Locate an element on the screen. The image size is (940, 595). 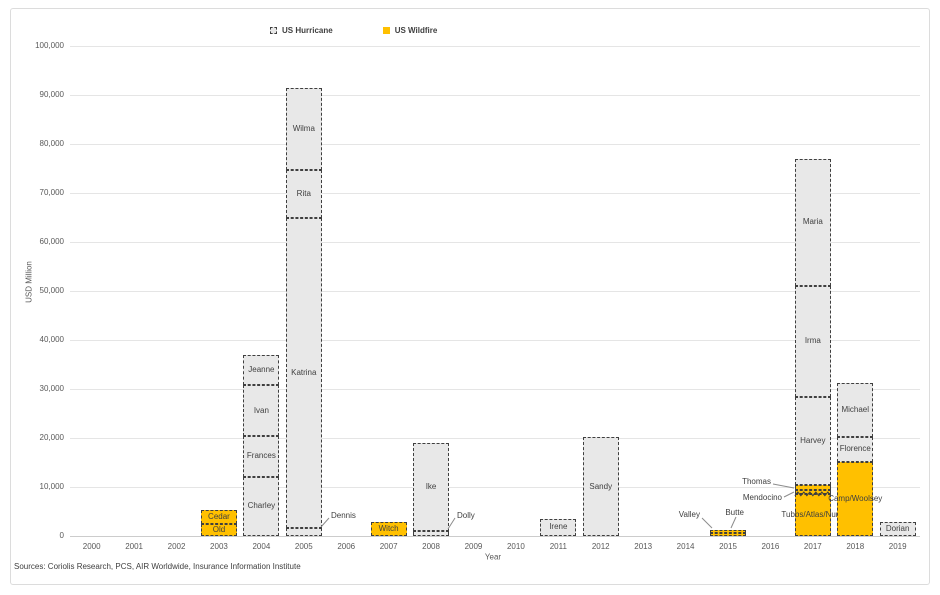
bar-segment-label: Ike is located at coordinates (431, 486).